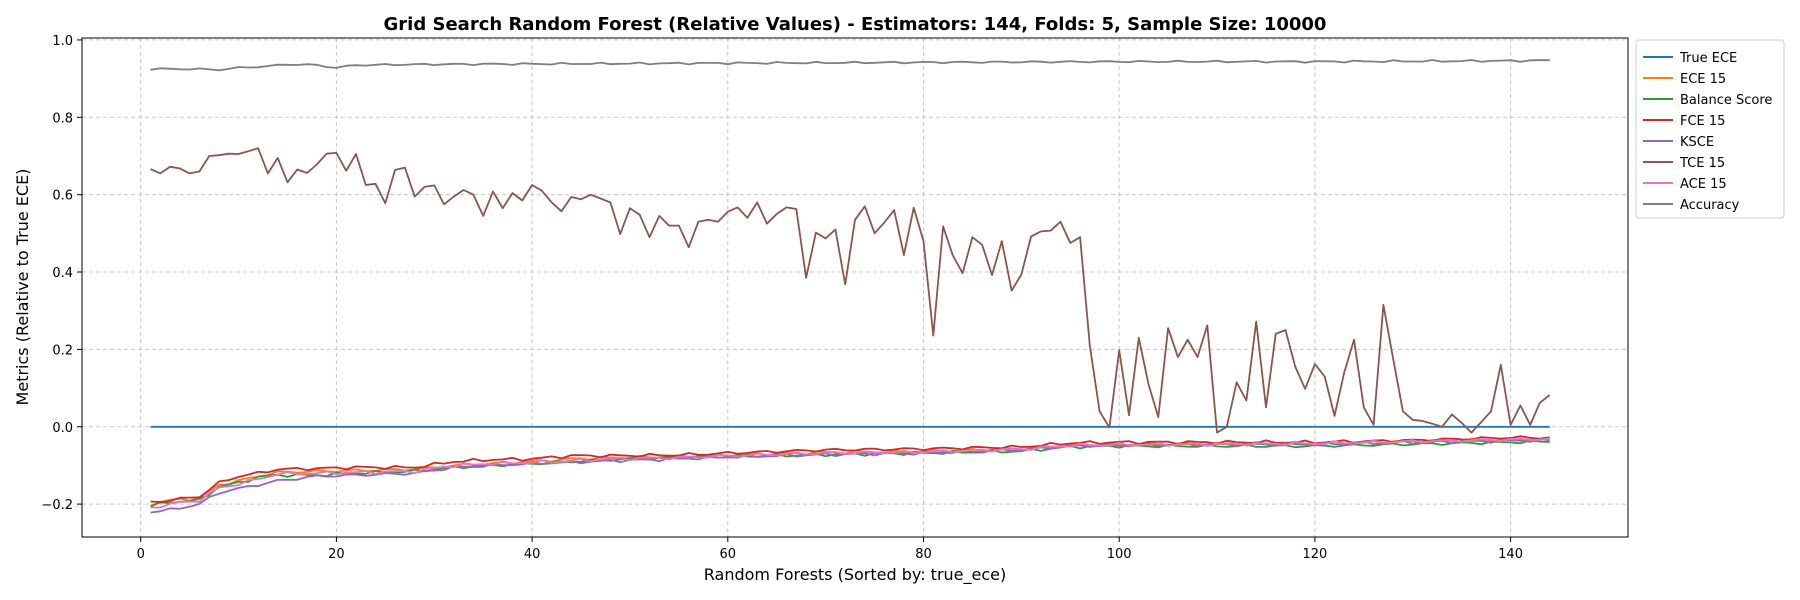  I want to click on legend-entry: TCE 15, so click(1702, 163).